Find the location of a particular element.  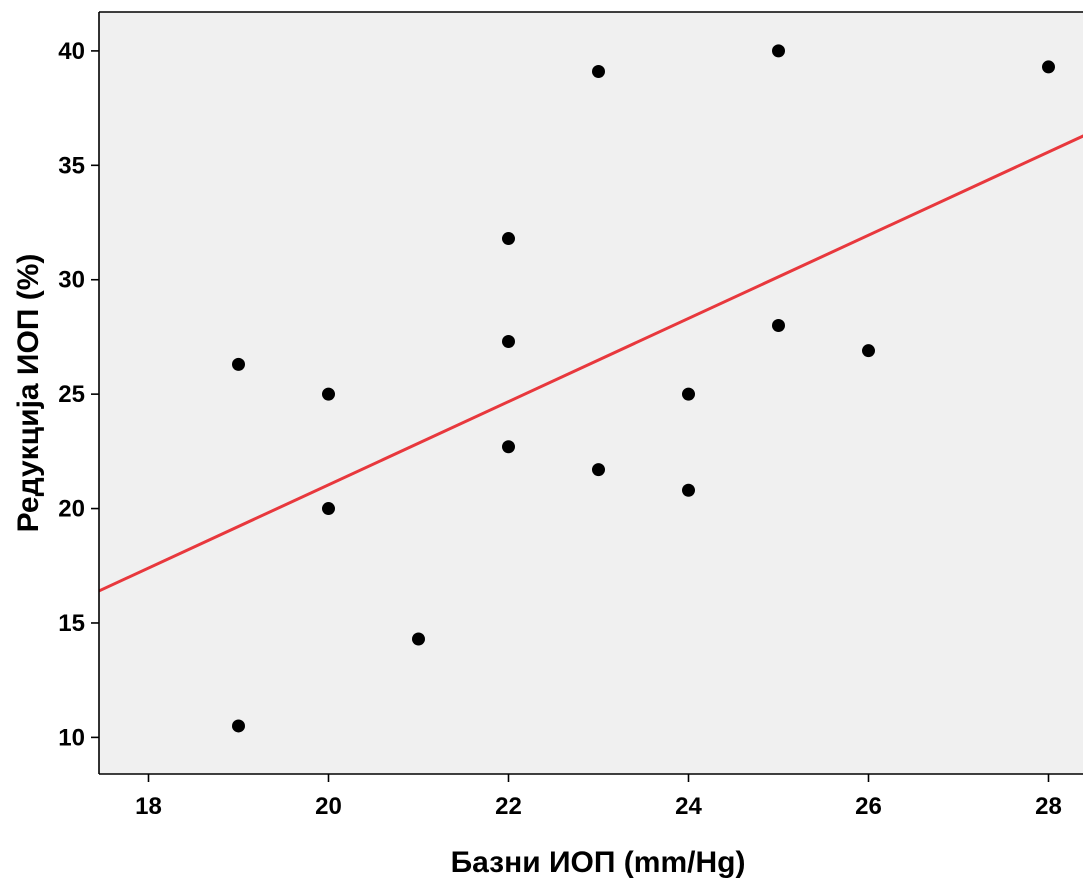

x-tick-label: 22 is located at coordinates (508, 806).